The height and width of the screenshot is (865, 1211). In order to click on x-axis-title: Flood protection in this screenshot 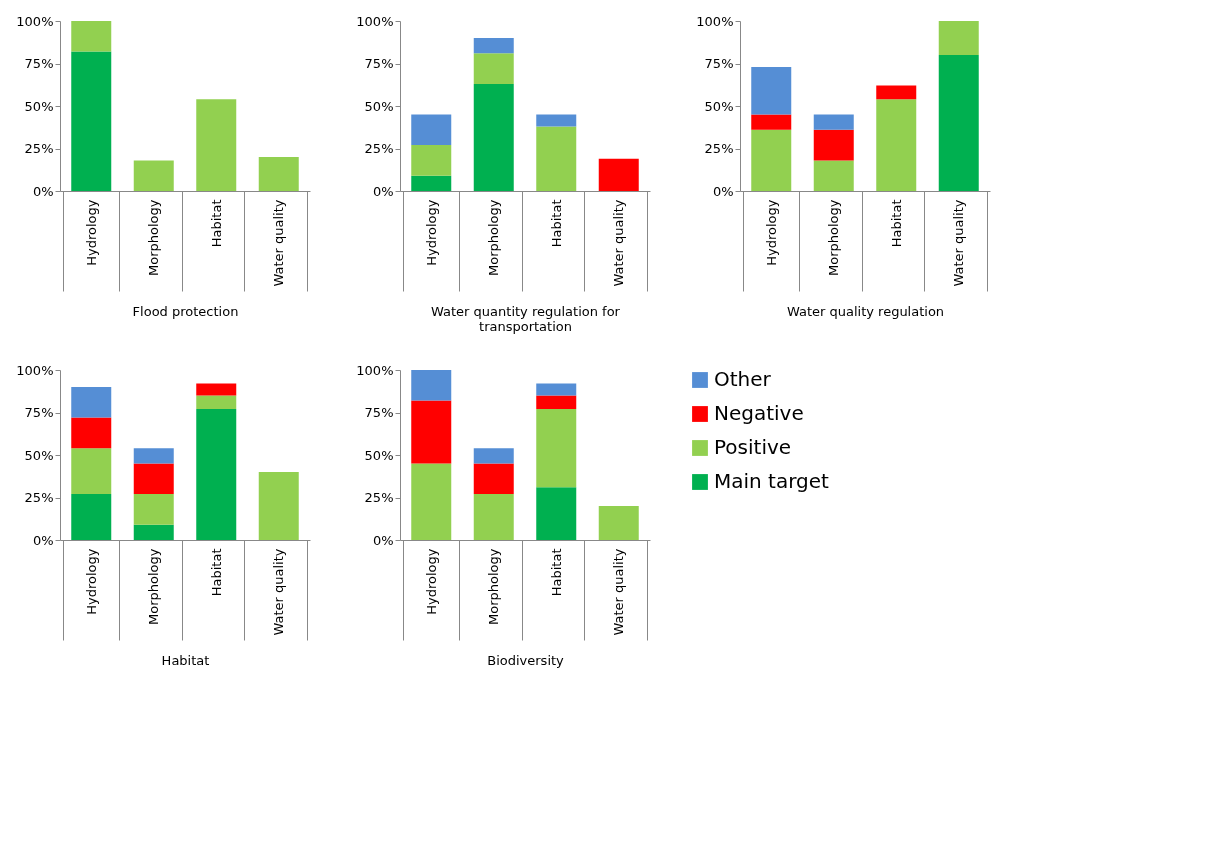, I will do `click(185, 311)`.